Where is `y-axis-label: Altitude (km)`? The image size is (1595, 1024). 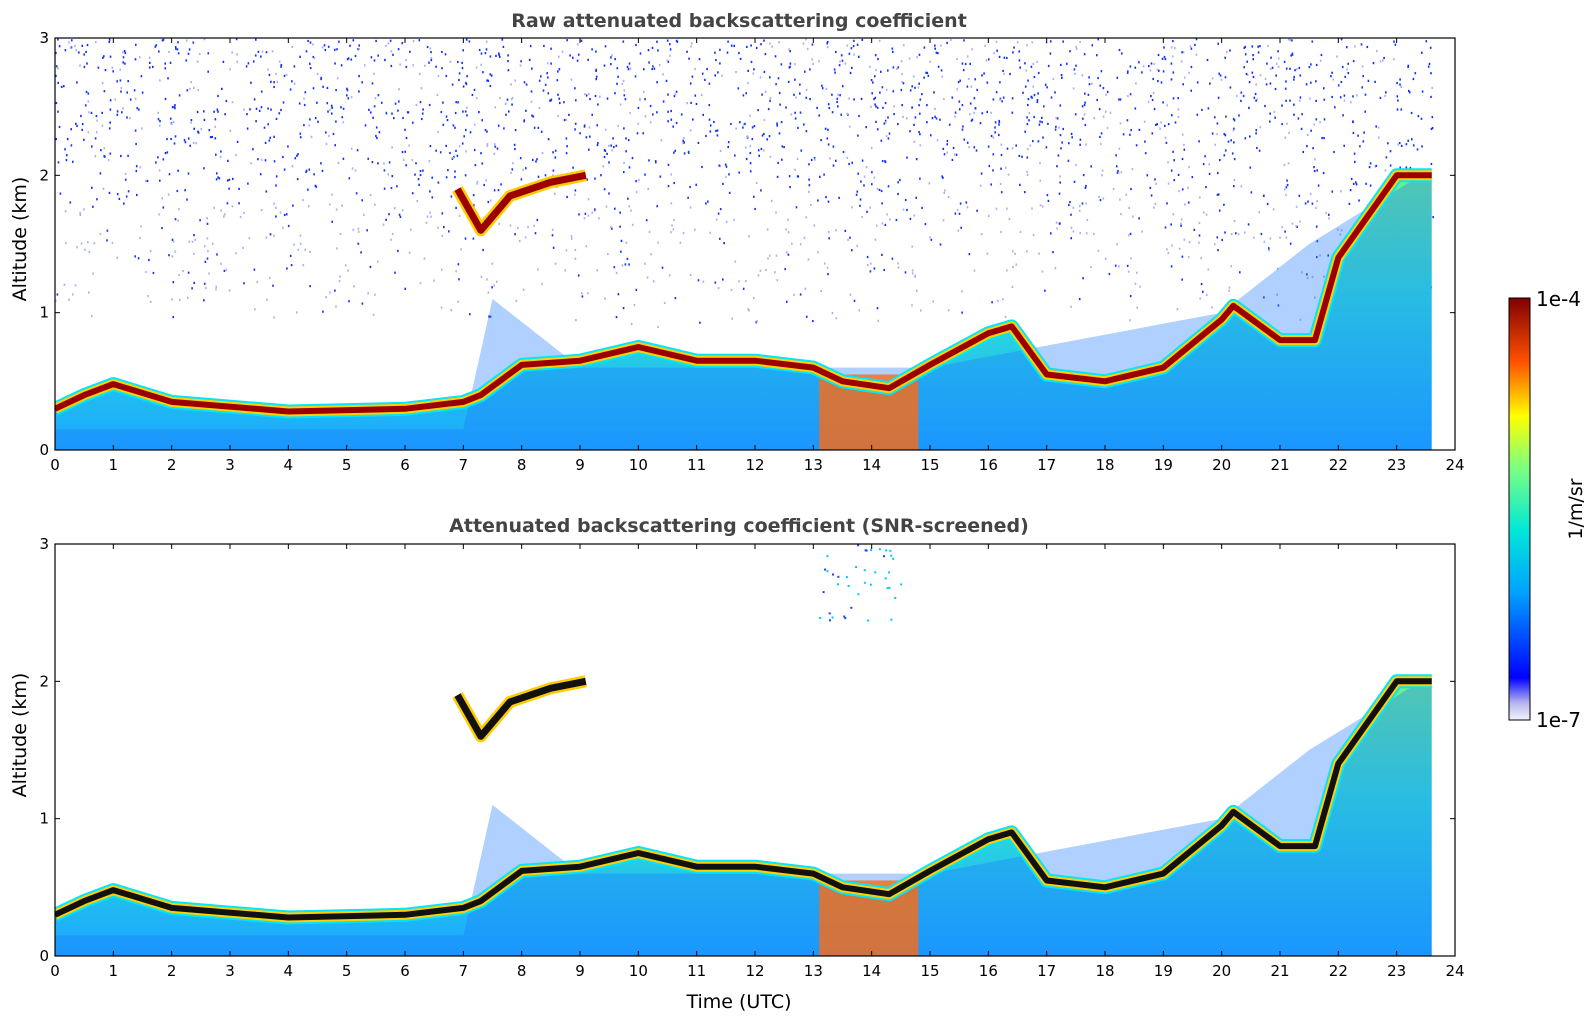 y-axis-label: Altitude (km) is located at coordinates (20, 239).